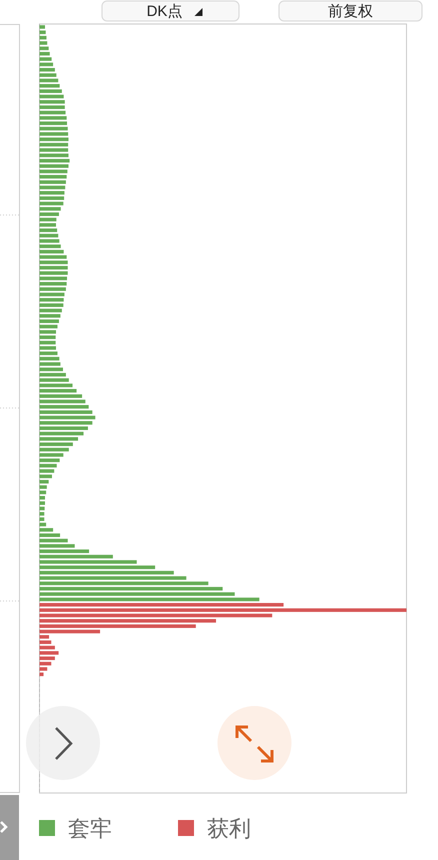 The image size is (438, 860). Describe the element at coordinates (171, 11) in the screenshot. I see `dropdown-button: DK点` at that location.